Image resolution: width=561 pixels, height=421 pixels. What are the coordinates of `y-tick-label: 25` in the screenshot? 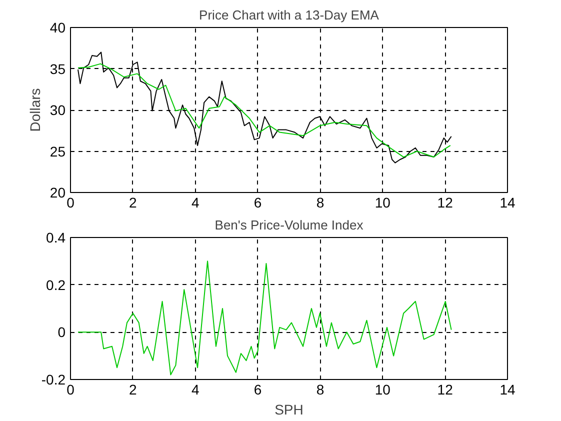 It's located at (58, 151).